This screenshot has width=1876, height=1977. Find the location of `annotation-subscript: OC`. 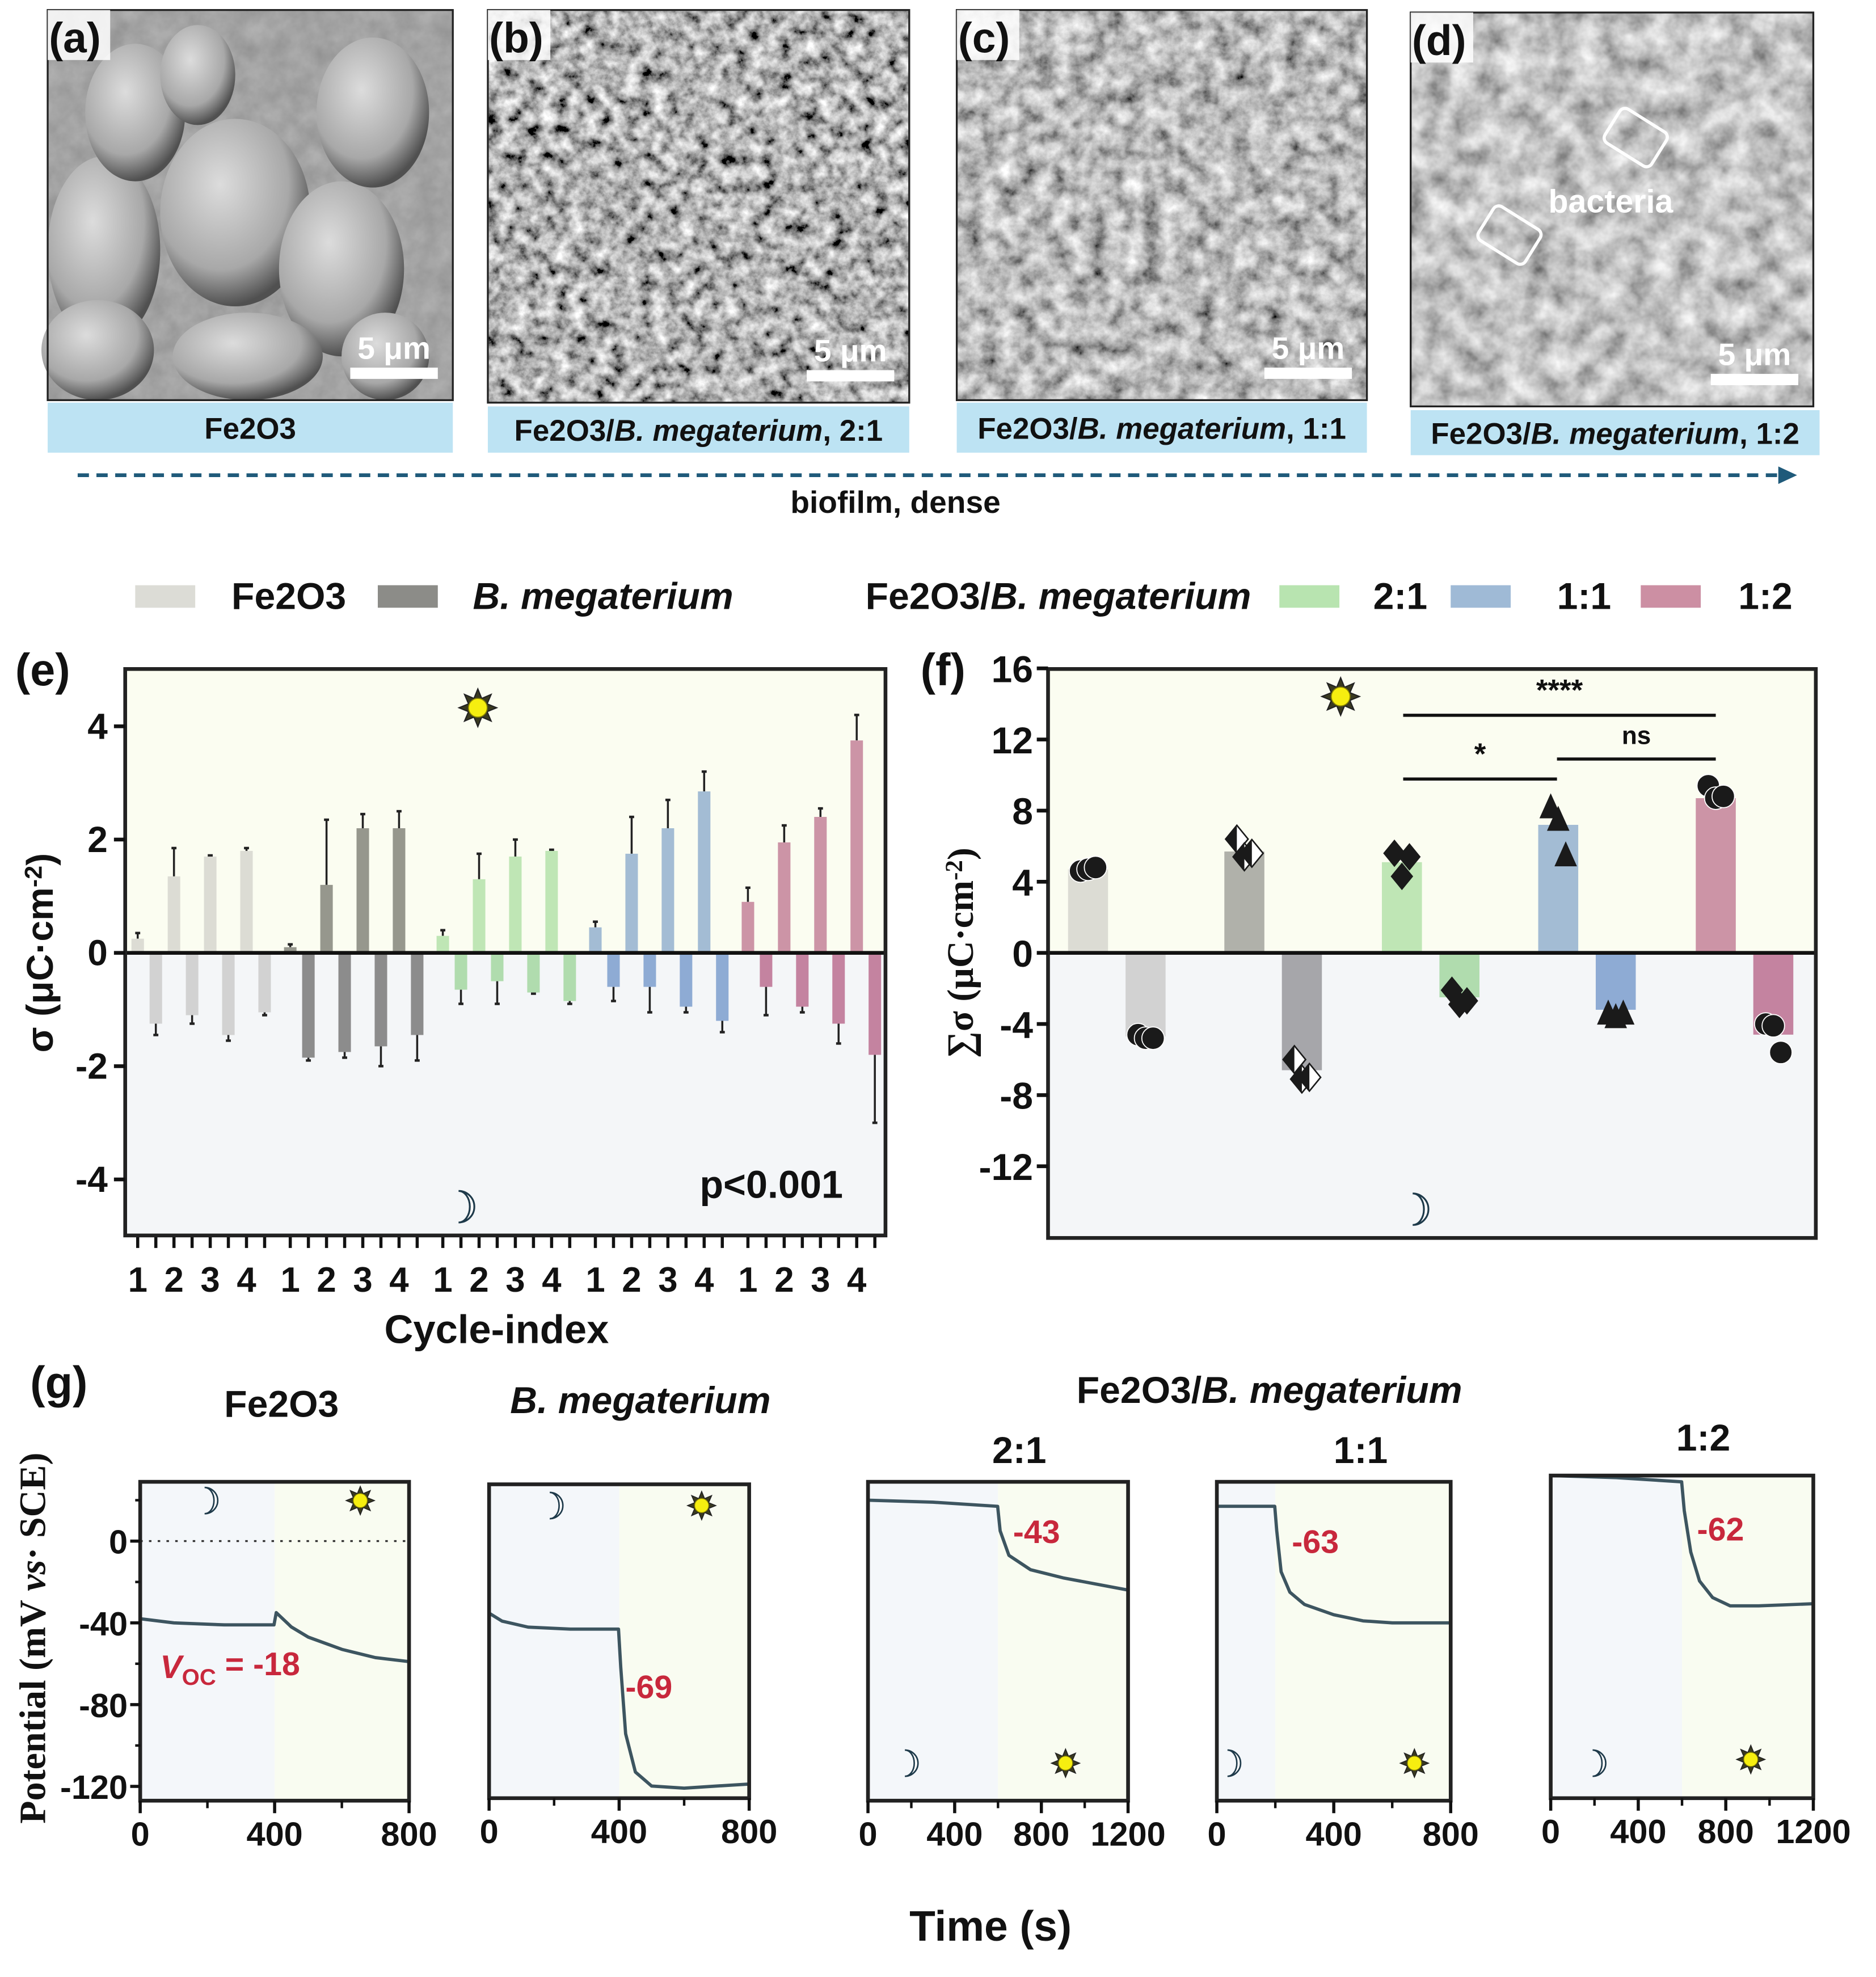

annotation-subscript: OC is located at coordinates (199, 1677).